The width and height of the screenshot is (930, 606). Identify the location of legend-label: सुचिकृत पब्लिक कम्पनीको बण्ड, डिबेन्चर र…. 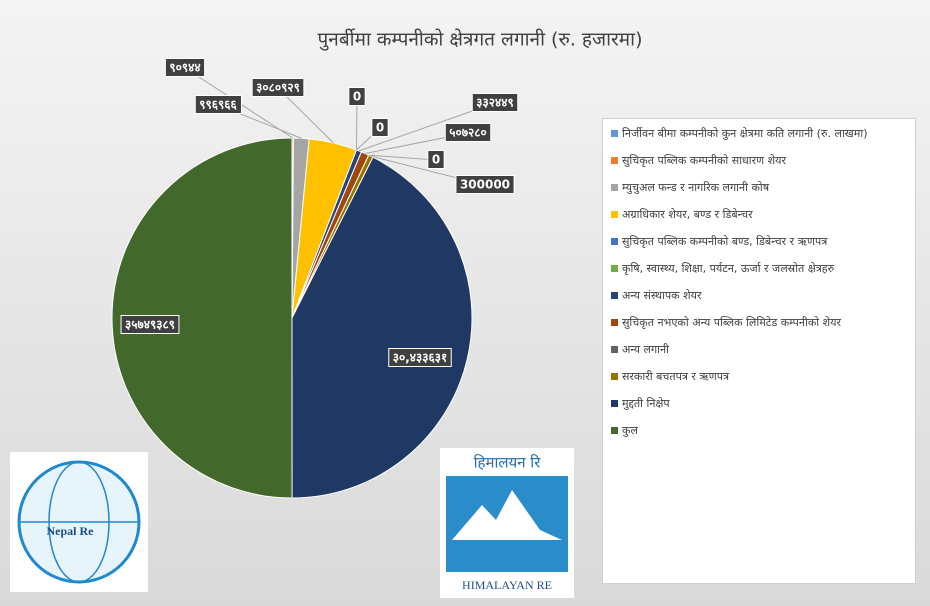
(725, 241).